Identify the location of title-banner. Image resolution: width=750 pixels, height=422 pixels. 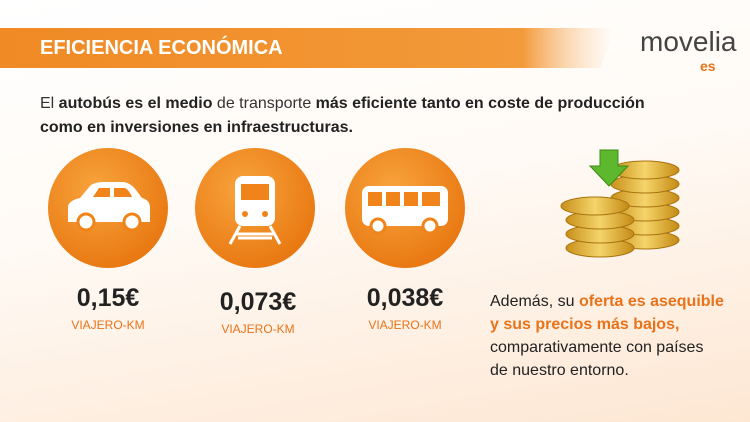
(307, 48).